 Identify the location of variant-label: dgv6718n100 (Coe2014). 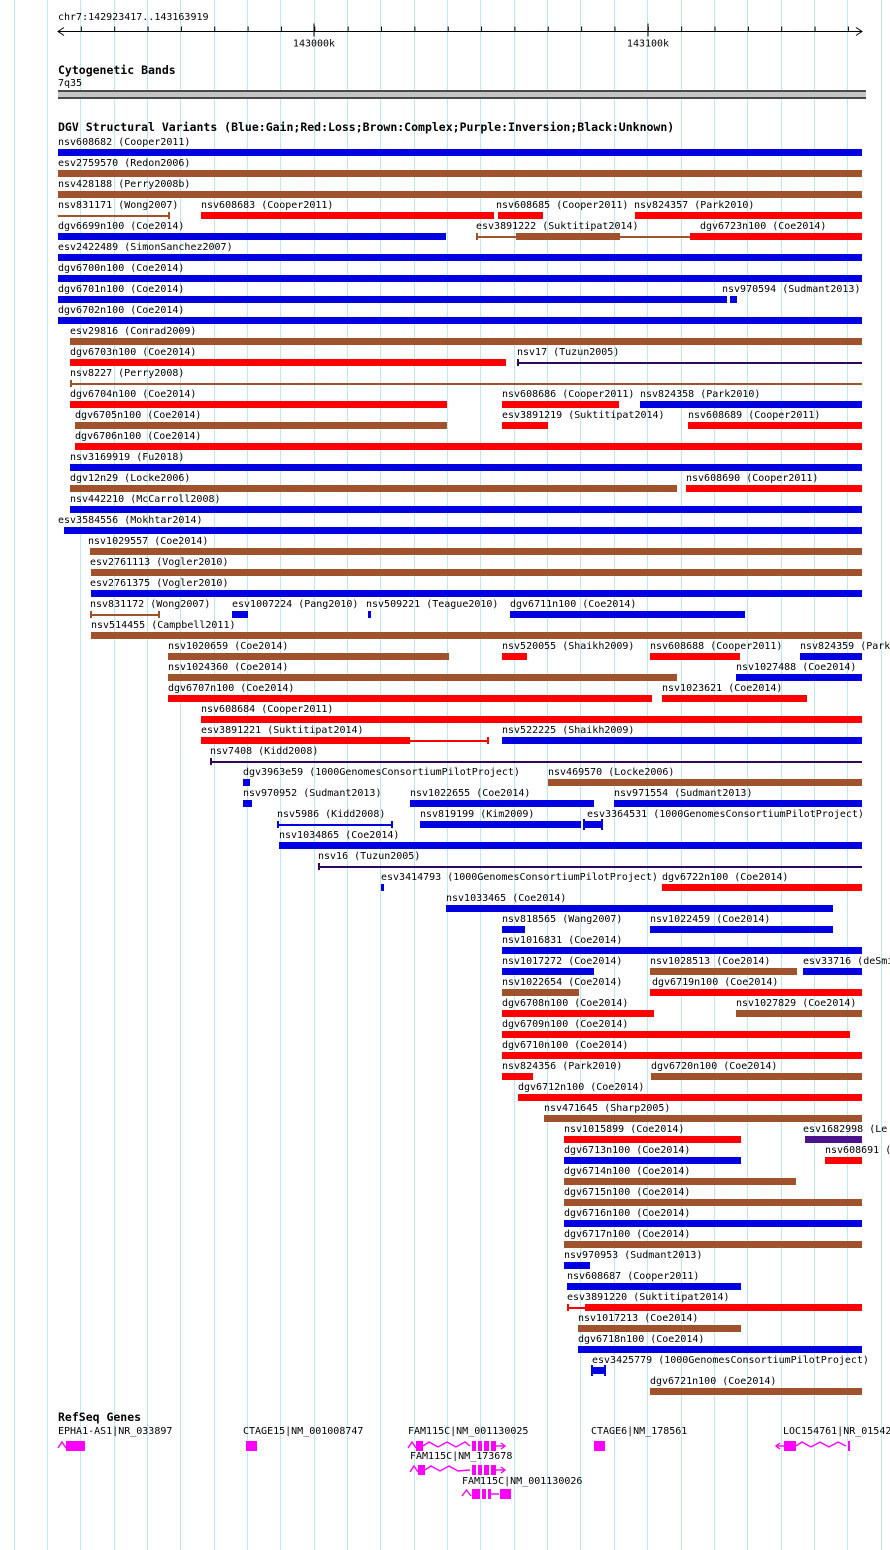
(641, 1339).